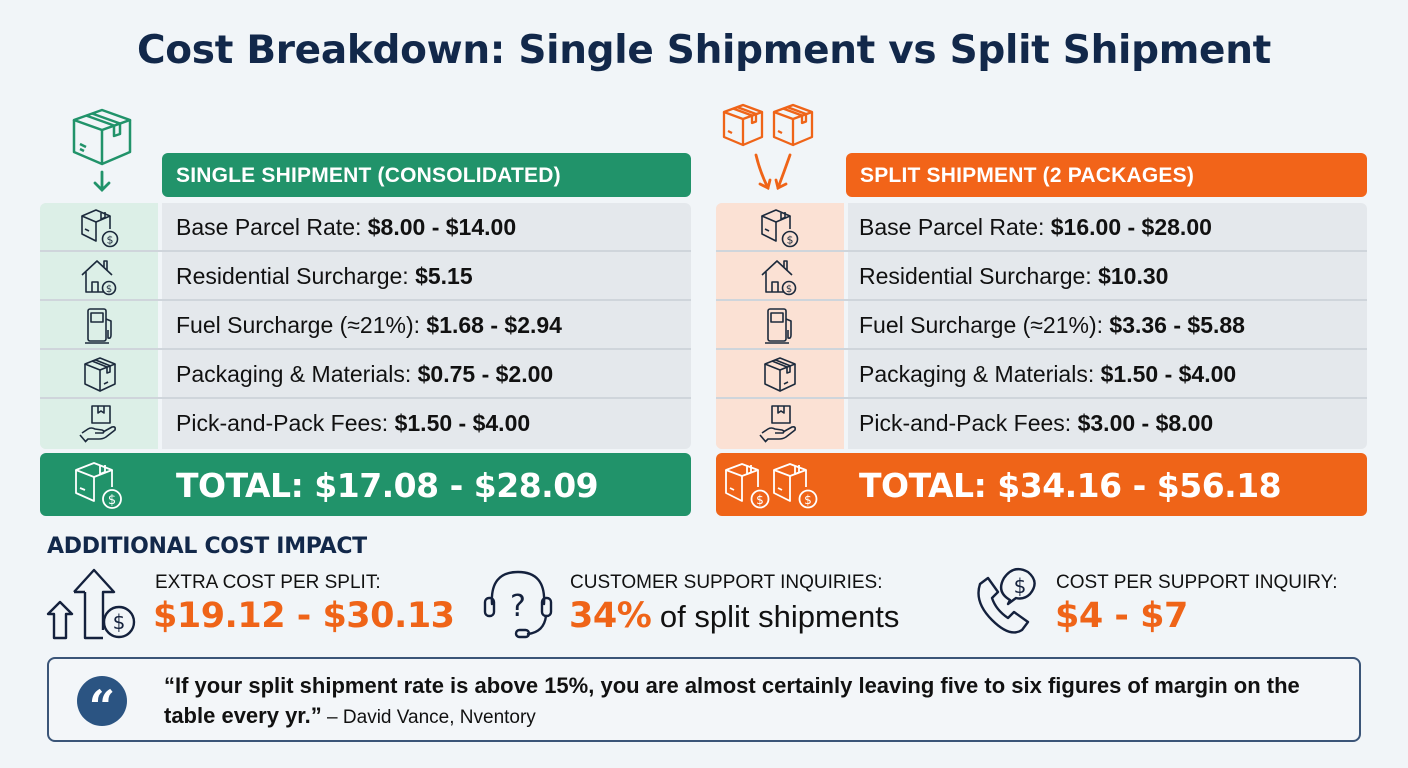 The height and width of the screenshot is (768, 1408). Describe the element at coordinates (387, 485) in the screenshot. I see `single-total: TOTAL: $17.08 - $28.09` at that location.